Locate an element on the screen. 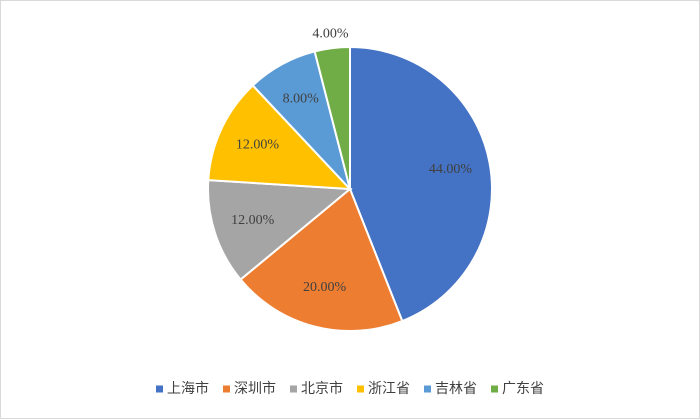 This screenshot has height=419, width=700. data-label: 8.00% is located at coordinates (301, 99).